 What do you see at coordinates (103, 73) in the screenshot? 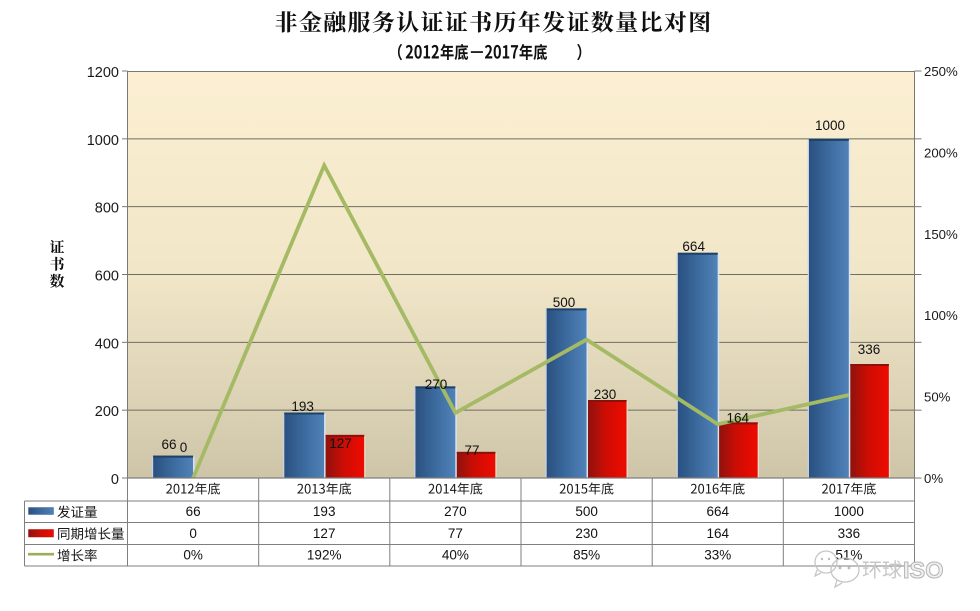
I see `svg-text: 1200` at bounding box center [103, 73].